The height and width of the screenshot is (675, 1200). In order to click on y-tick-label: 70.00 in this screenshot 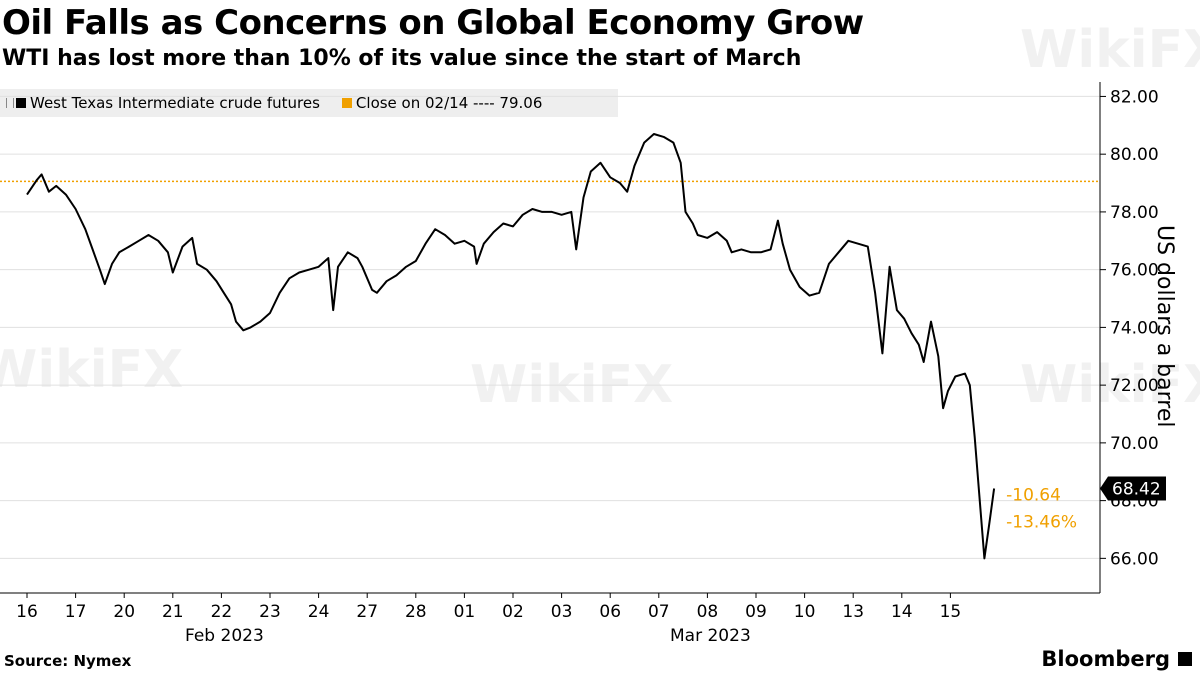, I will do `click(1134, 444)`.